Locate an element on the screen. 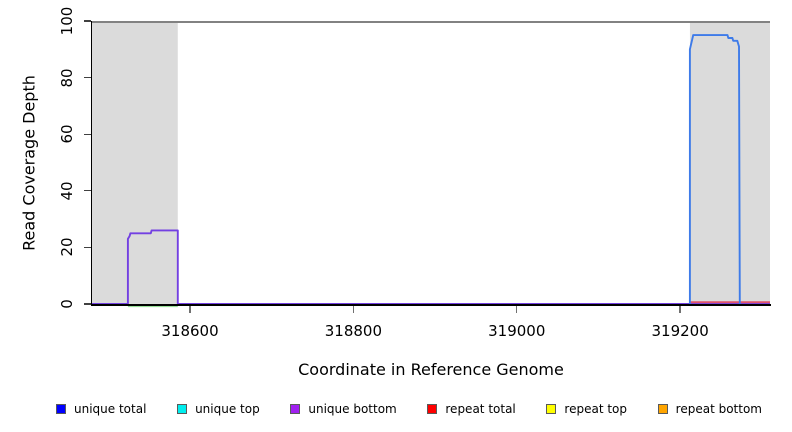  y-axis-title: Read Coverage Depth is located at coordinates (29, 163).